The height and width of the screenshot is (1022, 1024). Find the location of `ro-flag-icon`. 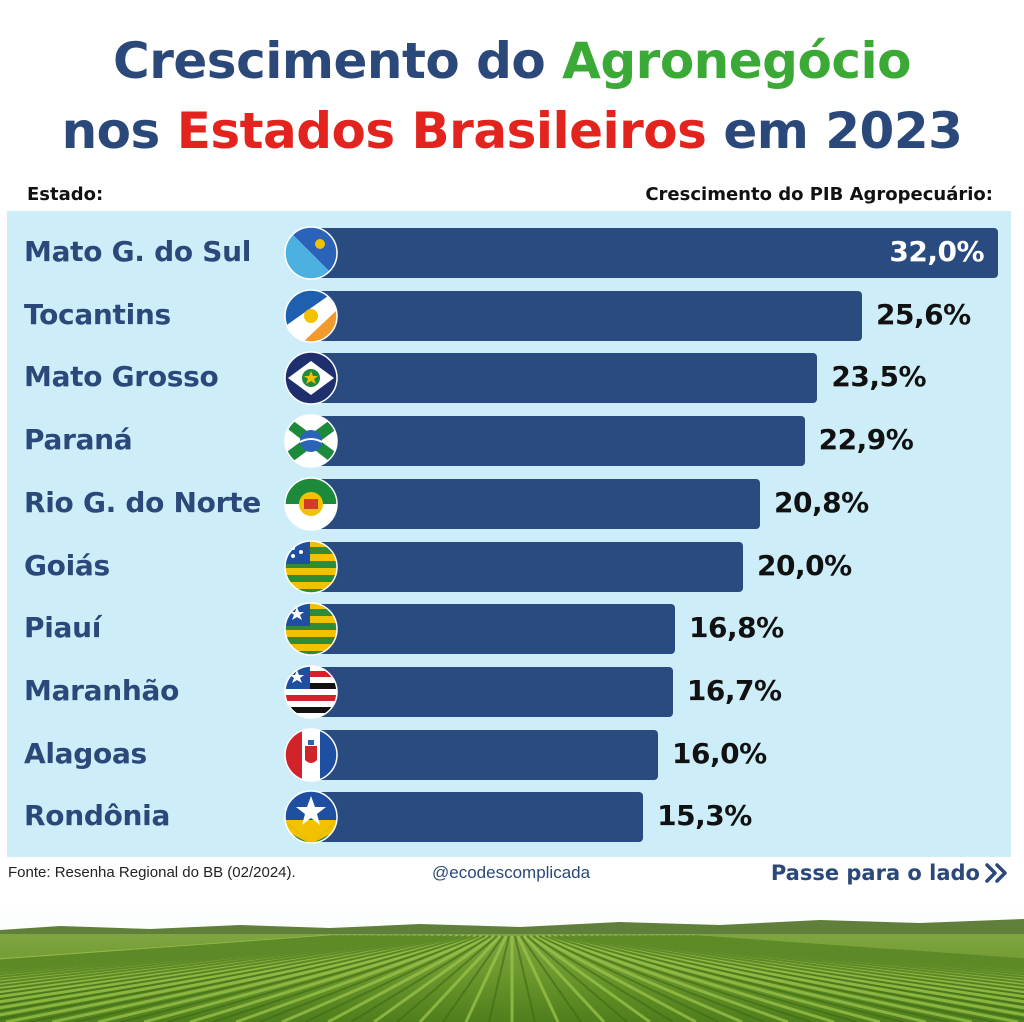

ro-flag-icon is located at coordinates (311, 817).